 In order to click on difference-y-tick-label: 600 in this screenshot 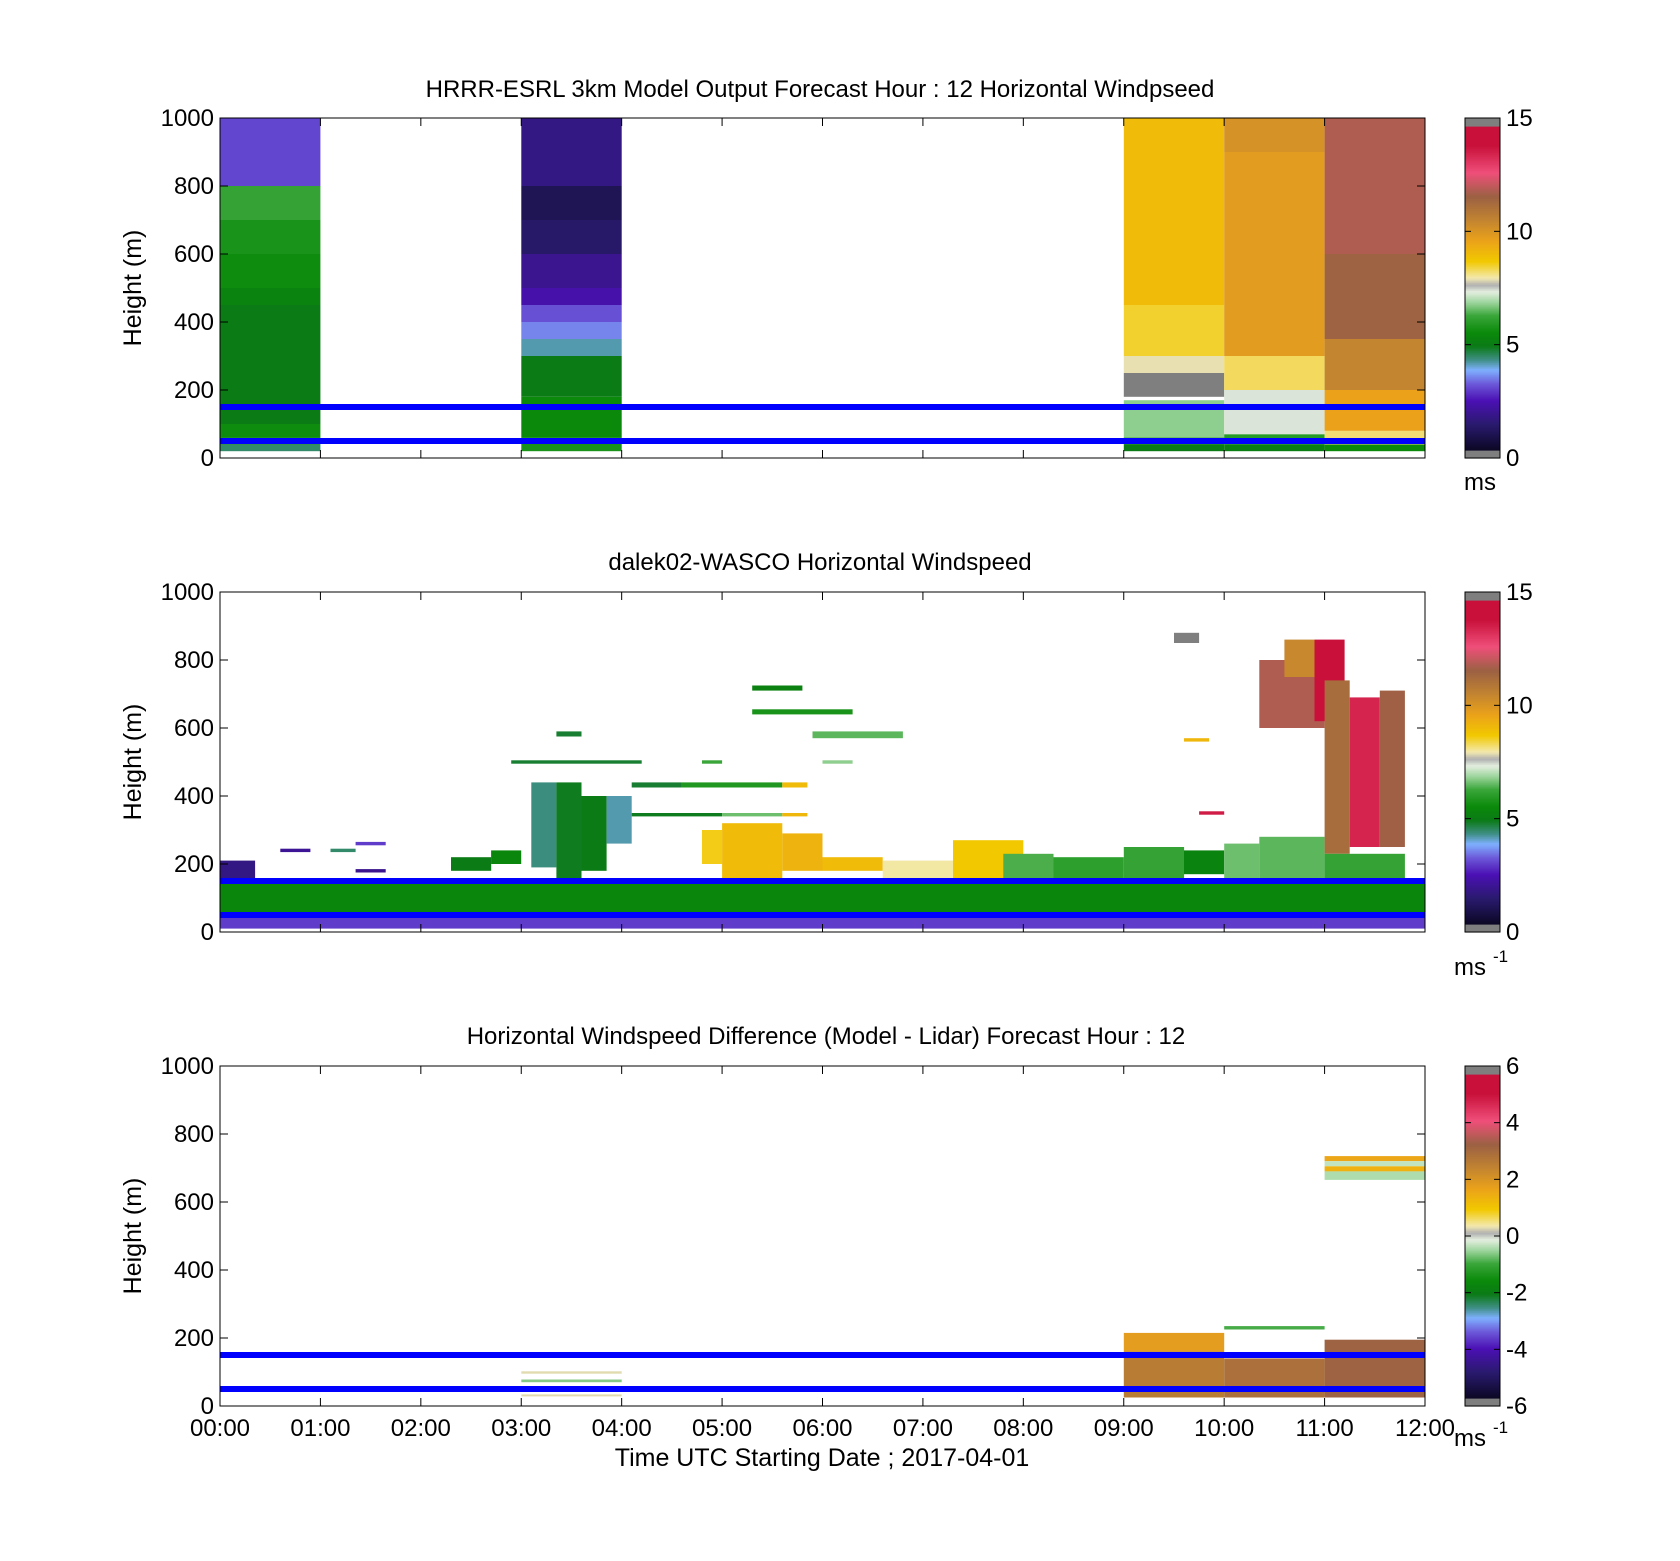, I will do `click(194, 1202)`.